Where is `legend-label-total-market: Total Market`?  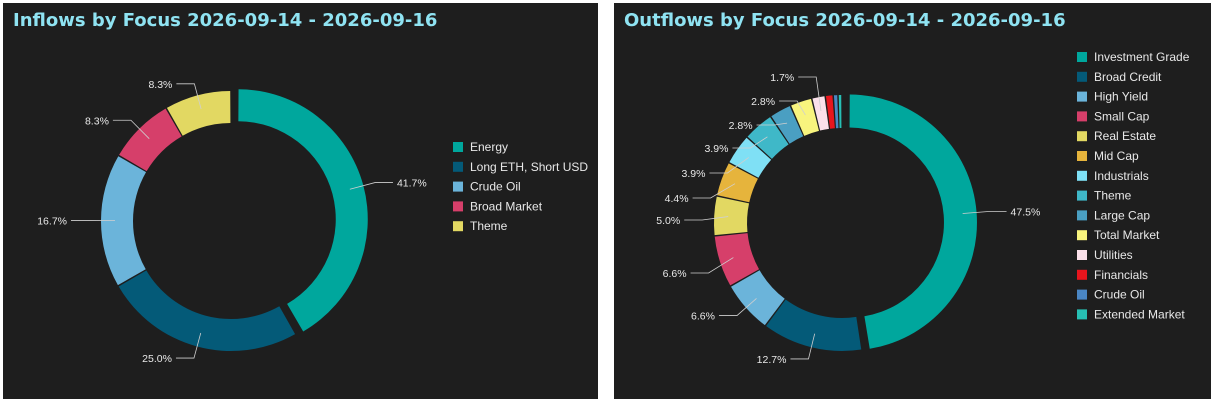
legend-label-total-market: Total Market is located at coordinates (1127, 235).